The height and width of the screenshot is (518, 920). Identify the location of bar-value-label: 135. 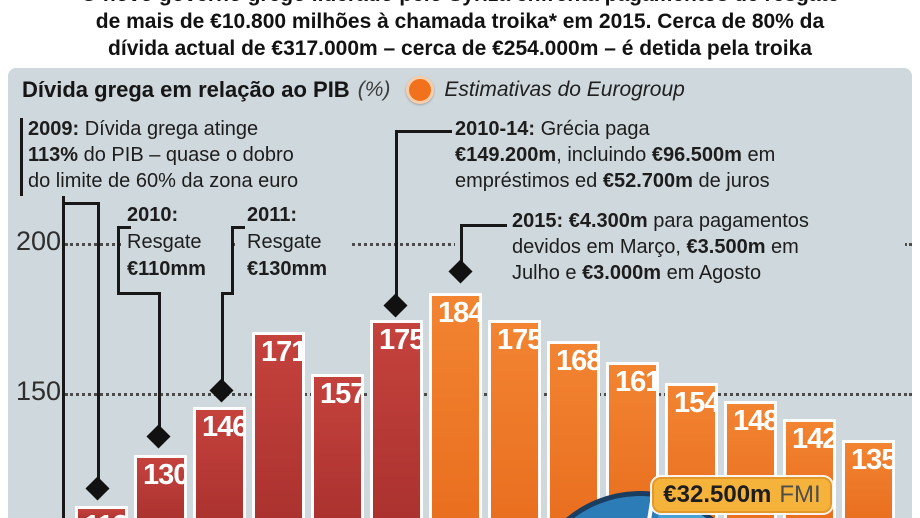
(873, 460).